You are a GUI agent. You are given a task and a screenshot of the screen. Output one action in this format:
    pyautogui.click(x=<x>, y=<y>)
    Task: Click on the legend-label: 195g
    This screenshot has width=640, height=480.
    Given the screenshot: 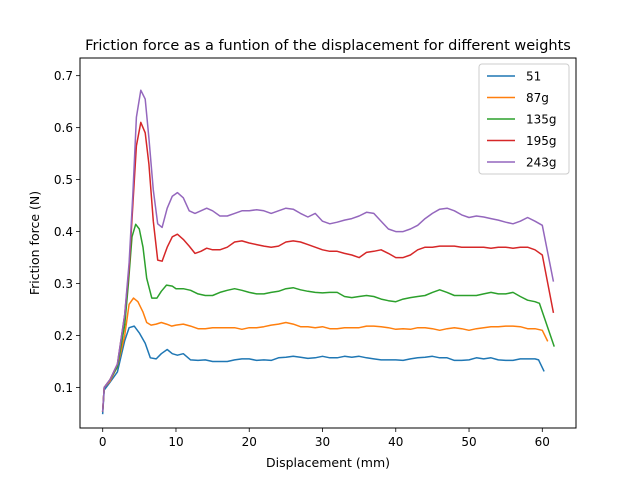 What is the action you would take?
    pyautogui.click(x=541, y=141)
    